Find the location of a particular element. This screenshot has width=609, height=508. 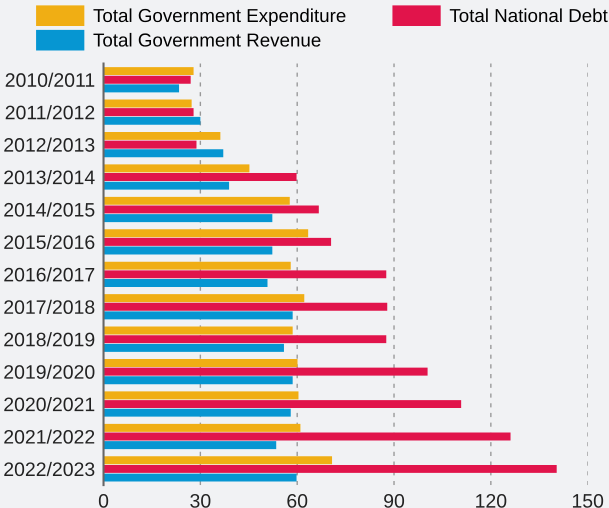

x-tick-label: 150 is located at coordinates (588, 501).